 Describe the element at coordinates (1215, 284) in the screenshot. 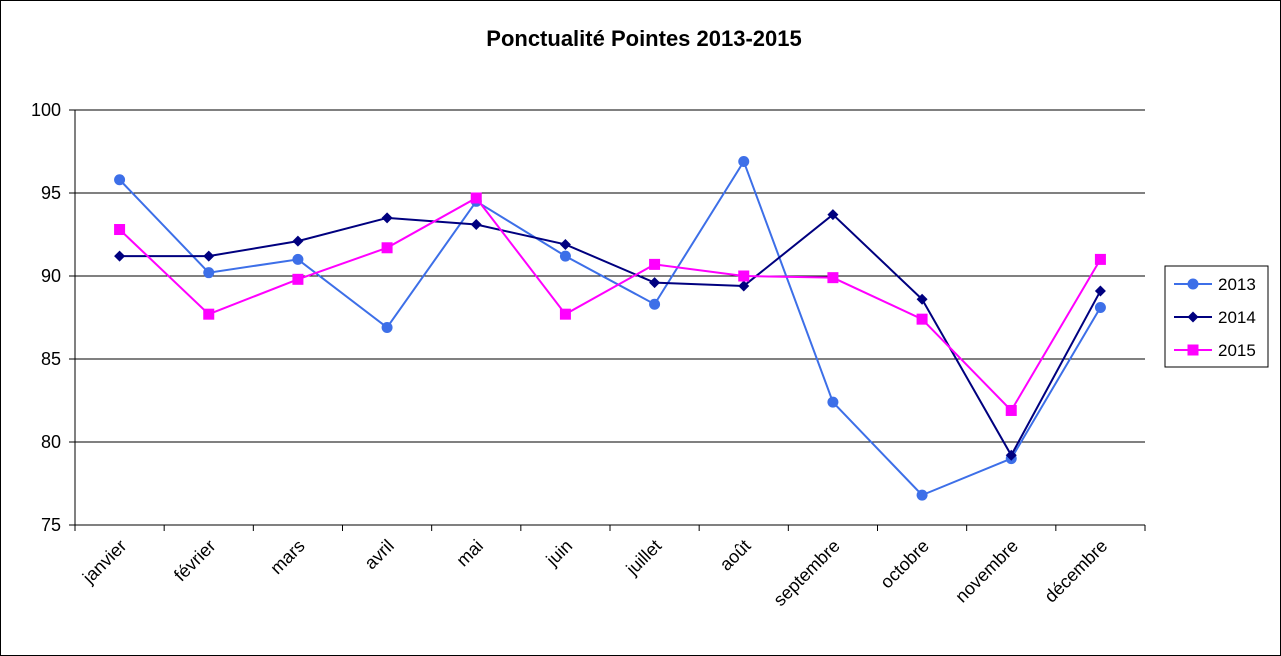

I see `legend-item-2013: 2013` at that location.